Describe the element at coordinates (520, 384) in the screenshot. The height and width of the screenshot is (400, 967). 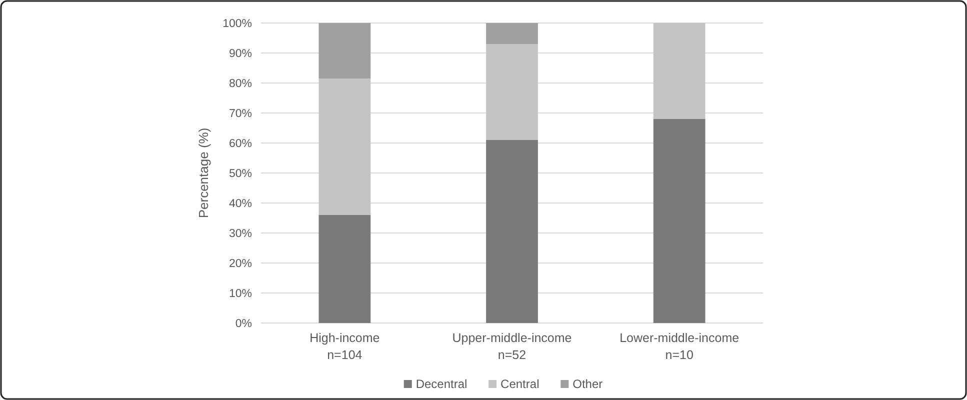
I see `legend-label: Central` at that location.